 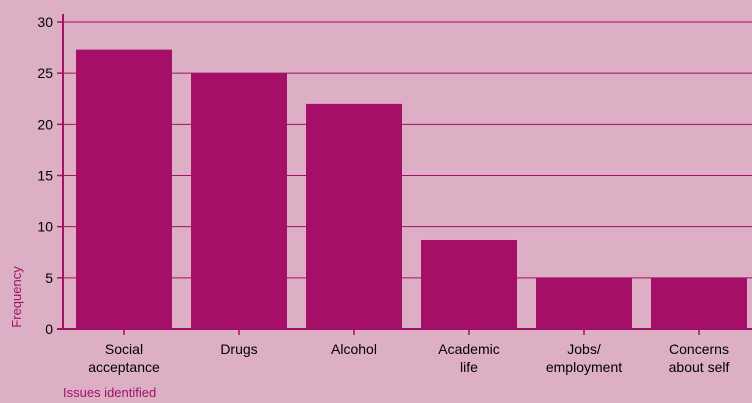 I want to click on x-category-label-line: about self, so click(x=699, y=367).